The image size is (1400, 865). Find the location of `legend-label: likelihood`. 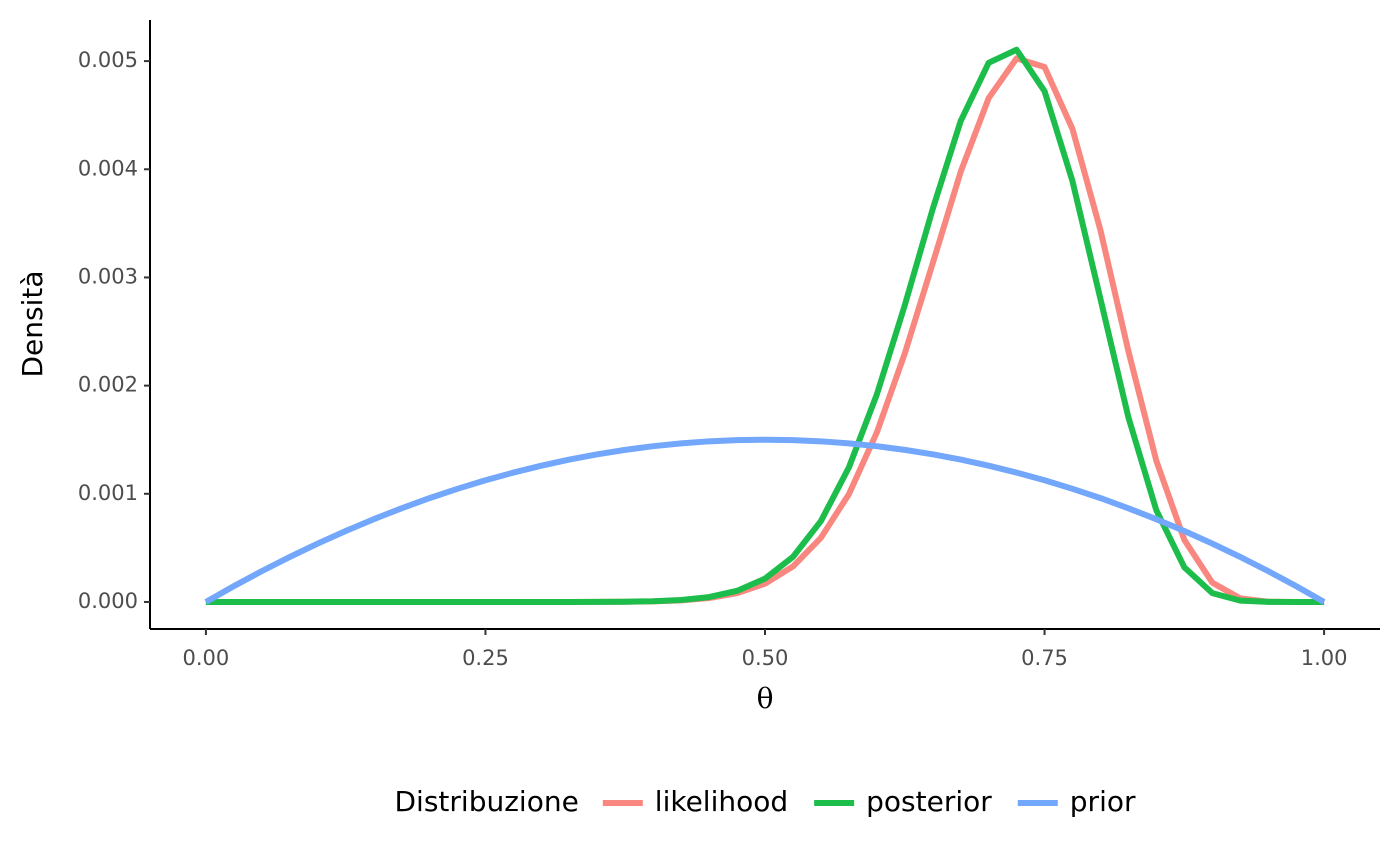

legend-label: likelihood is located at coordinates (721, 801).